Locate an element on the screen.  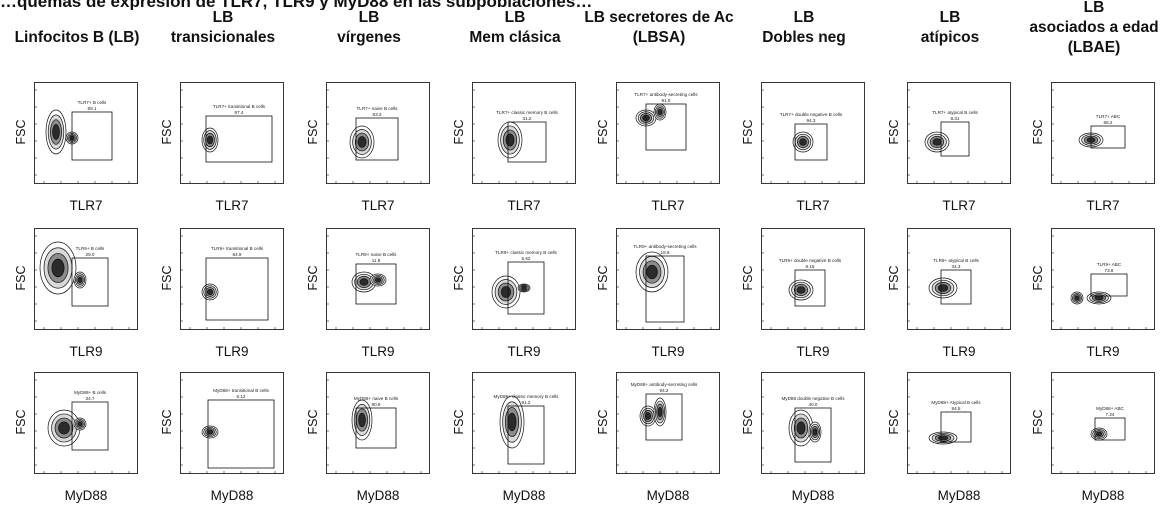
plot-panel: MyD88 double negative B cells 40.0 is located at coordinates (813, 423).